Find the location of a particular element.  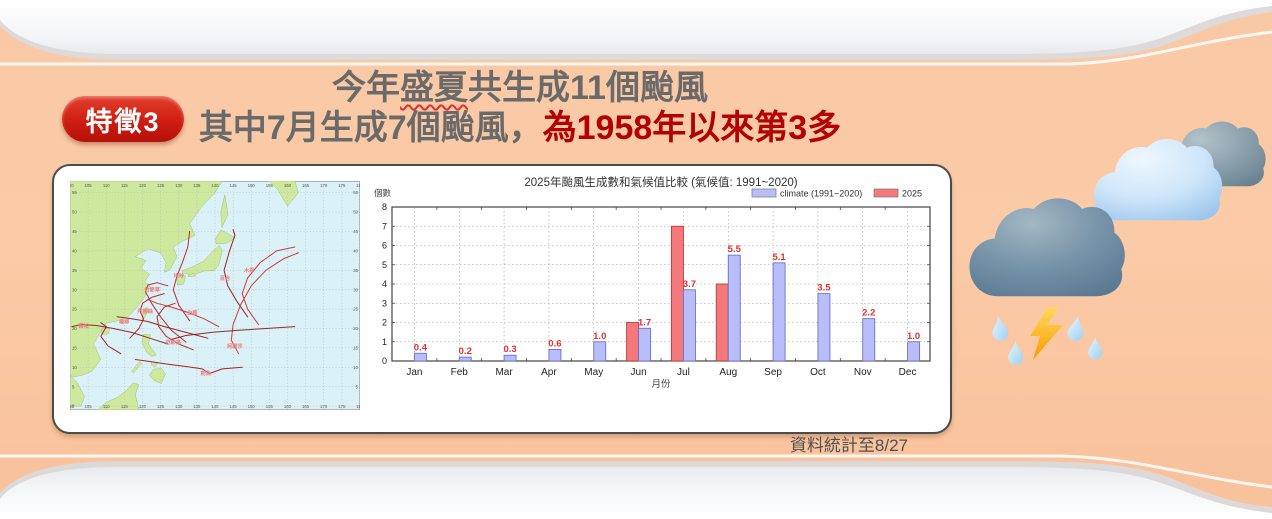

footnote: 資料統計至8/27 is located at coordinates (848, 445).